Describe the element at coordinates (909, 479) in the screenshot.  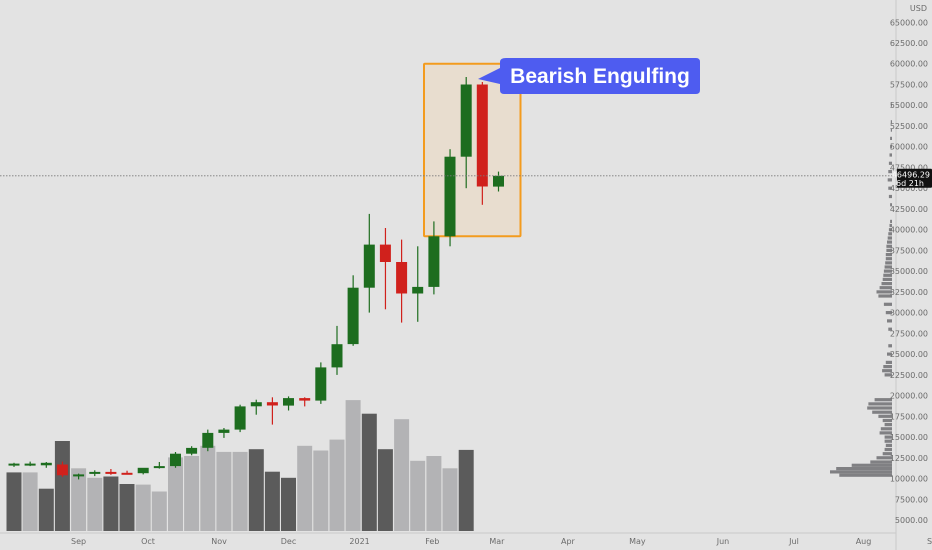
I see `y-tick-label: 10000.00` at that location.